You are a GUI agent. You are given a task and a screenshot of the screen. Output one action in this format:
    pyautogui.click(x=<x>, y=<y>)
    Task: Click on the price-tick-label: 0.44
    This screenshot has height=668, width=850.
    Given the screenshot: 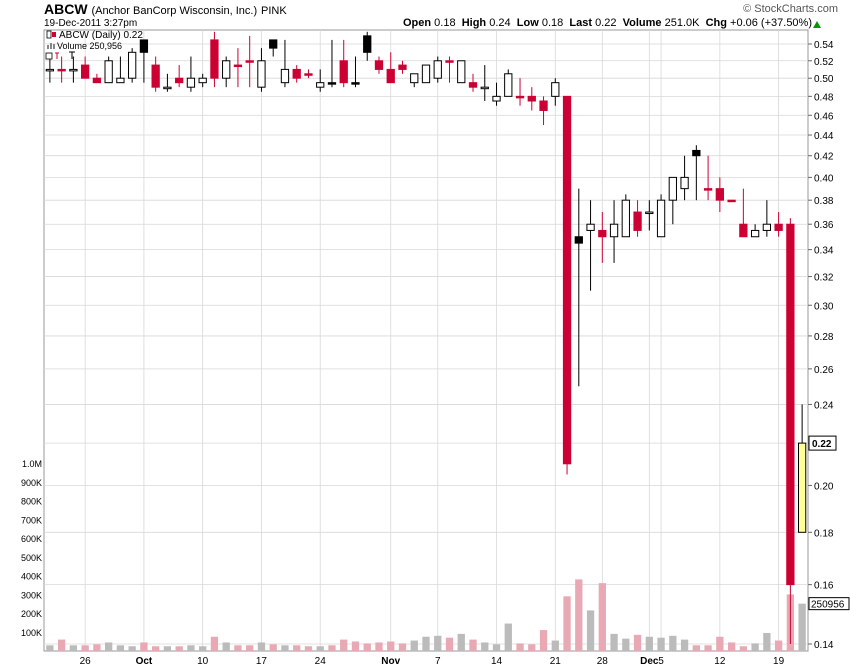 What is the action you would take?
    pyautogui.click(x=824, y=136)
    